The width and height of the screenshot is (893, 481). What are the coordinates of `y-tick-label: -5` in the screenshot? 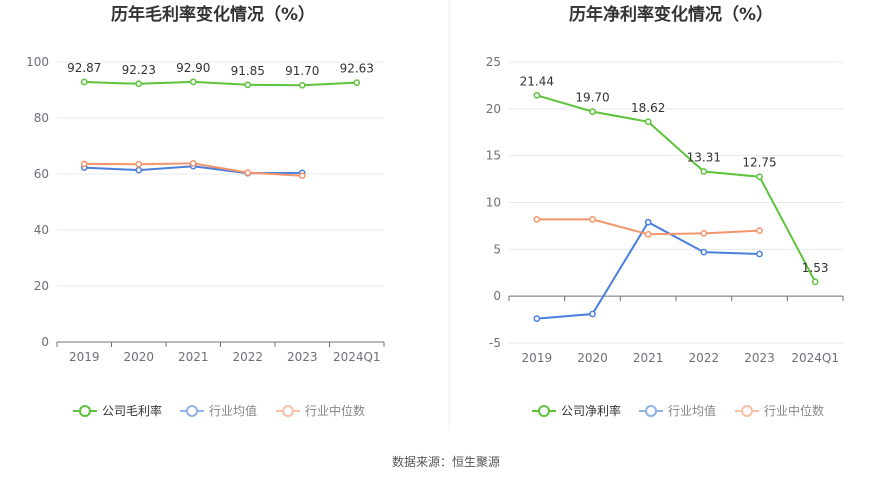 It's located at (495, 343).